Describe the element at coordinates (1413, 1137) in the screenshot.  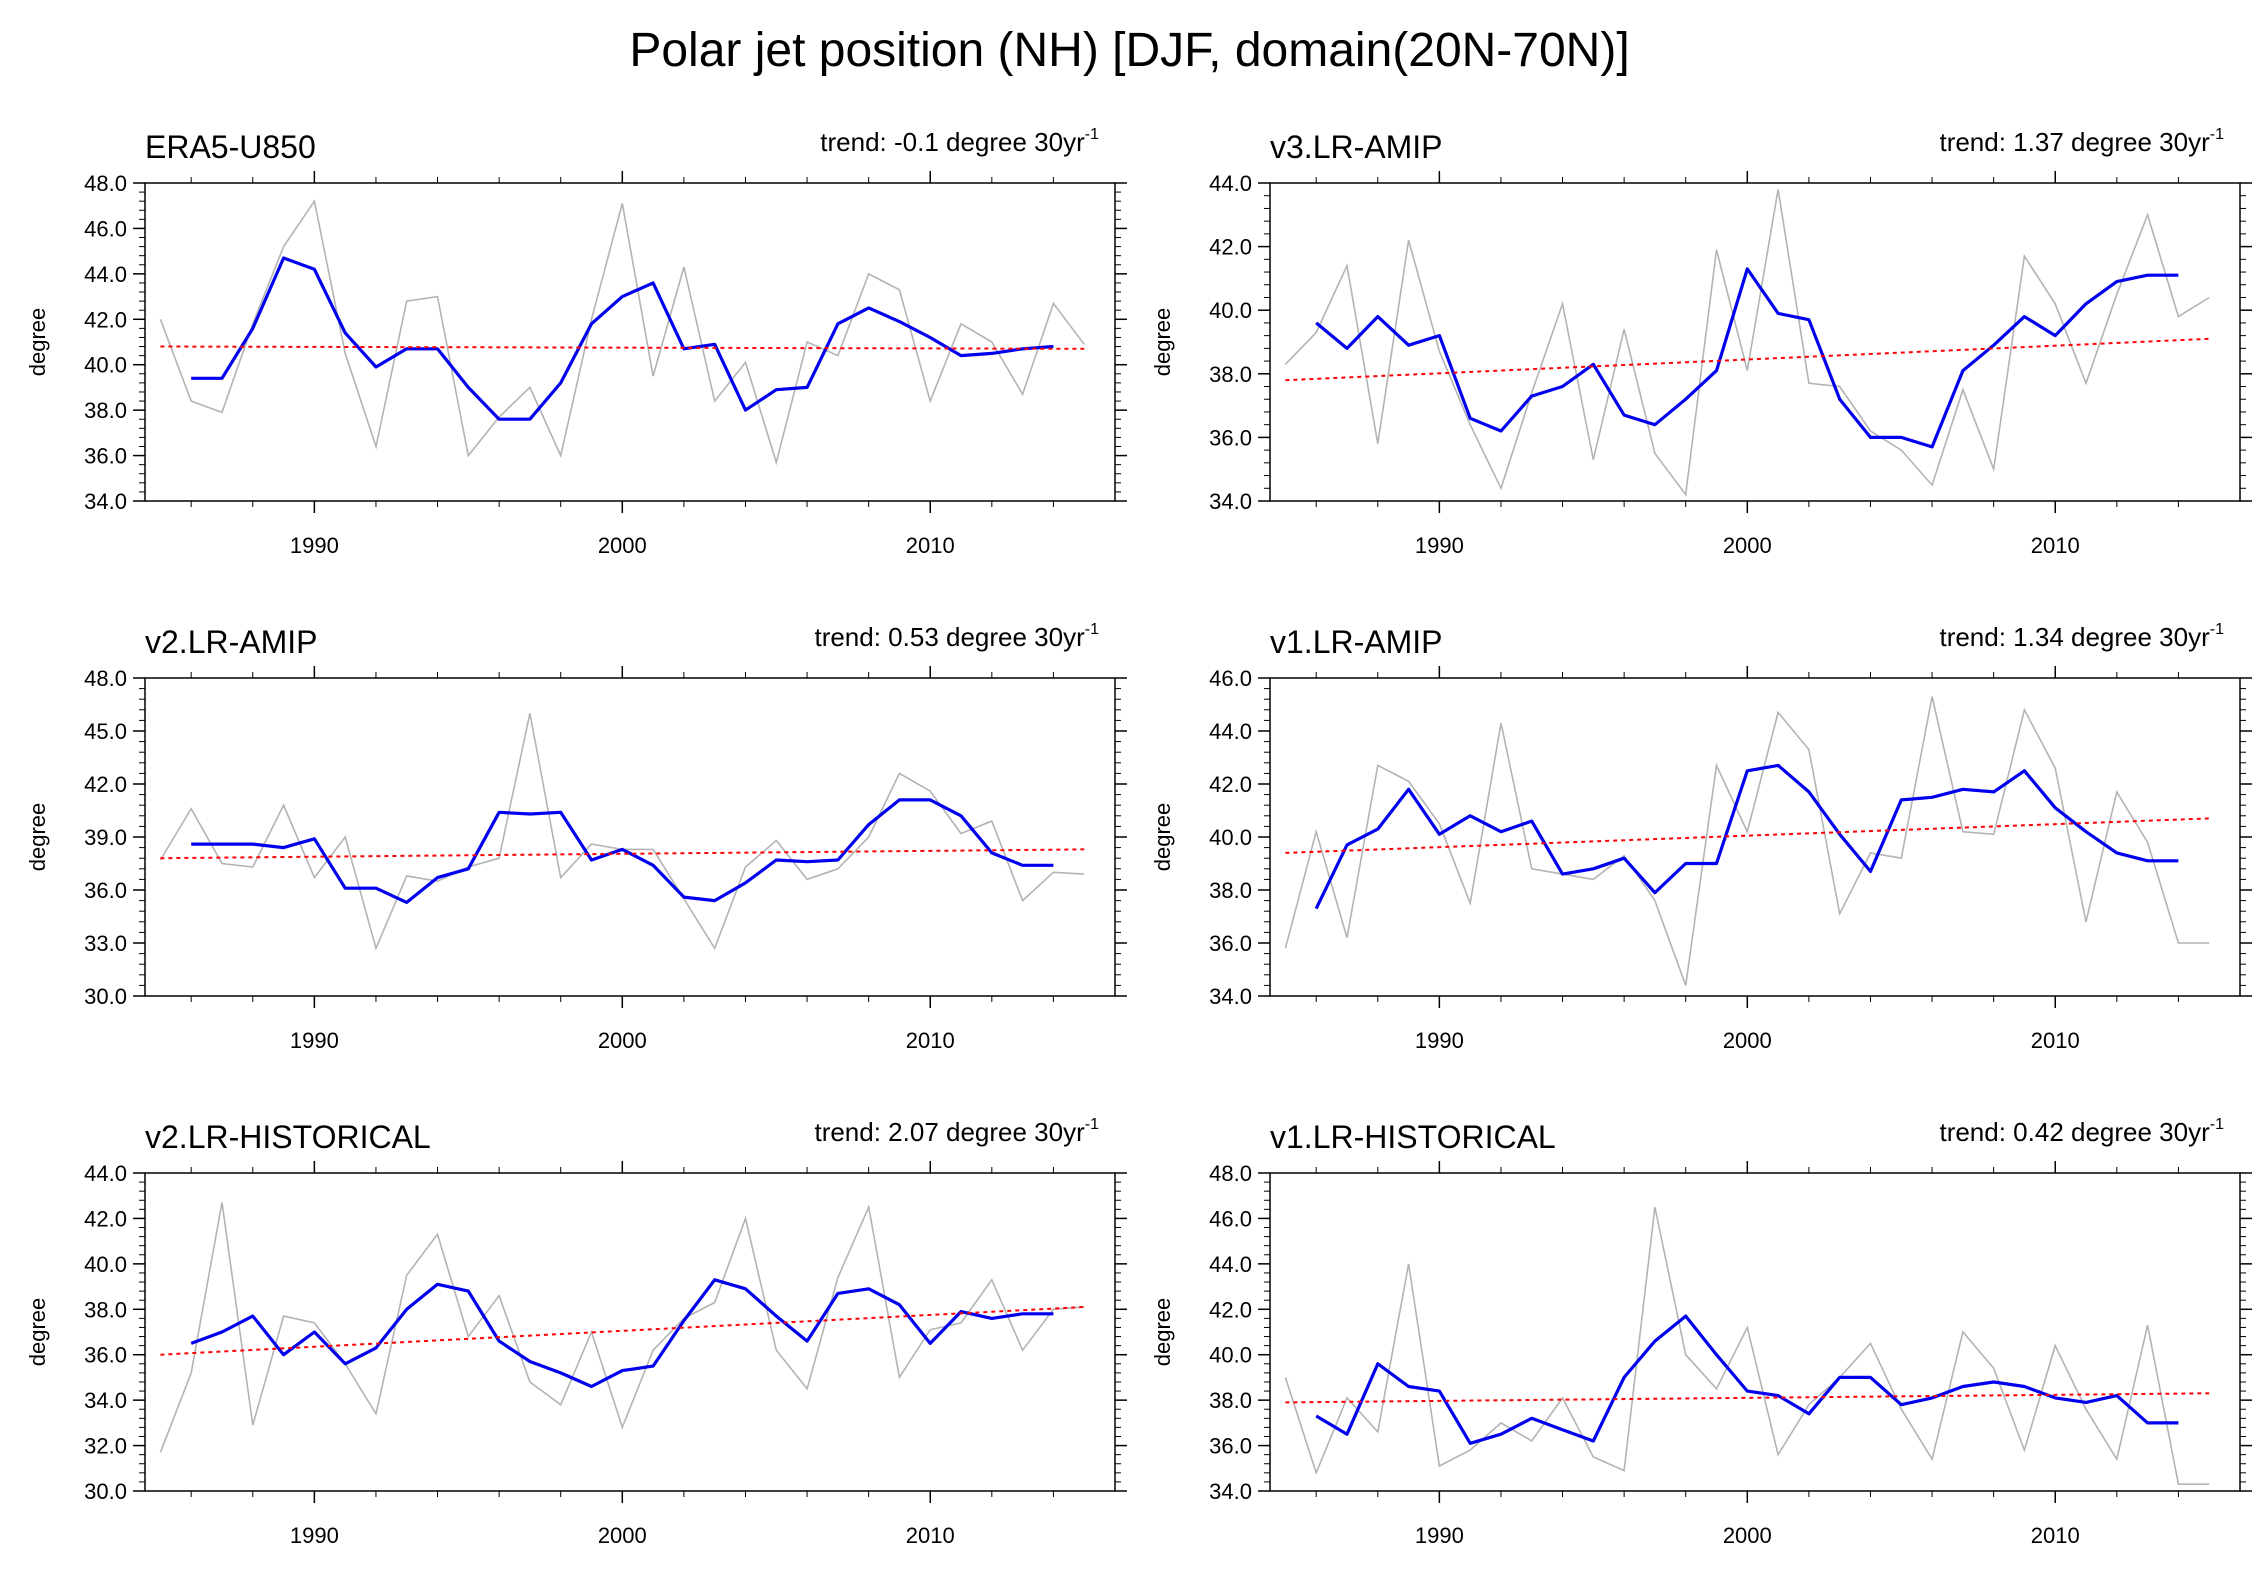
I see `panel-title: v1.LR-HISTORICAL` at that location.